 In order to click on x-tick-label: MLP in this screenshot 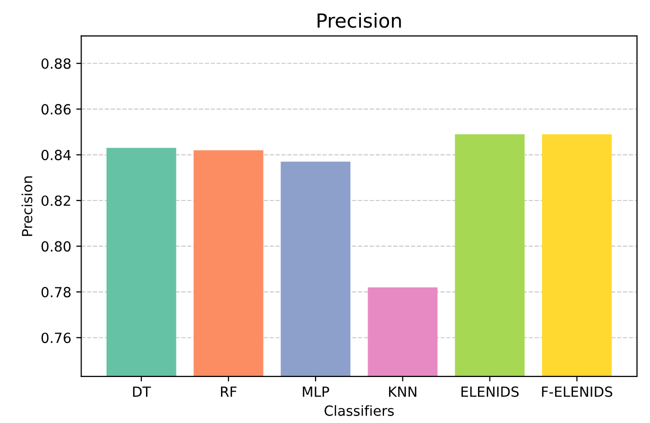, I will do `click(316, 391)`.